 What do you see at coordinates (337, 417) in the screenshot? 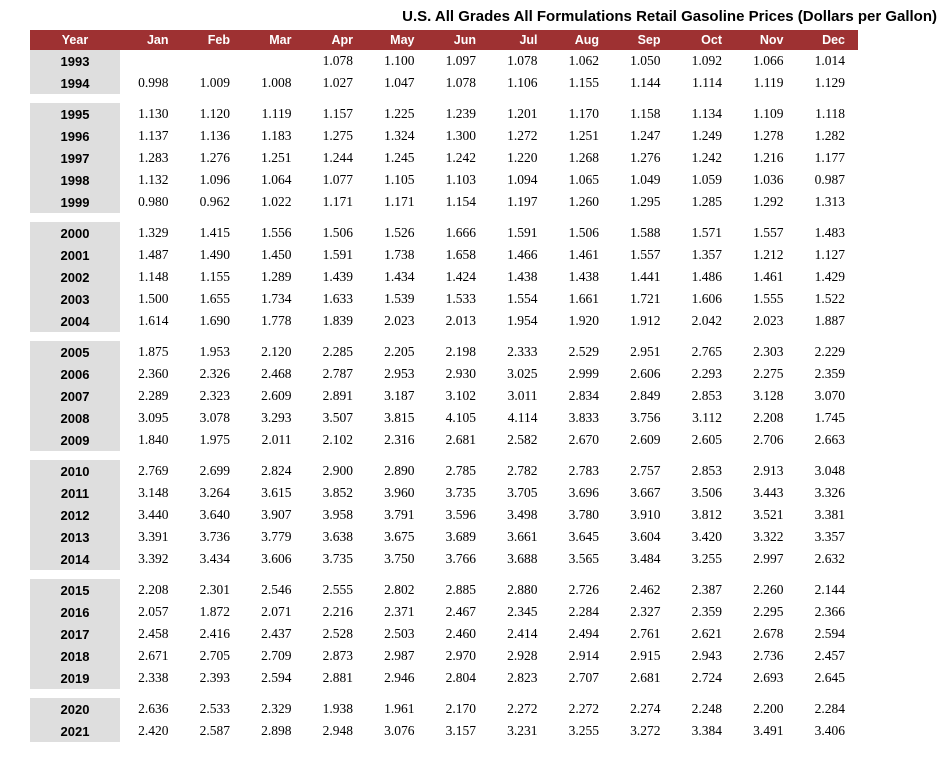
I see `price-cell-2008-apr: 3.507` at bounding box center [337, 417].